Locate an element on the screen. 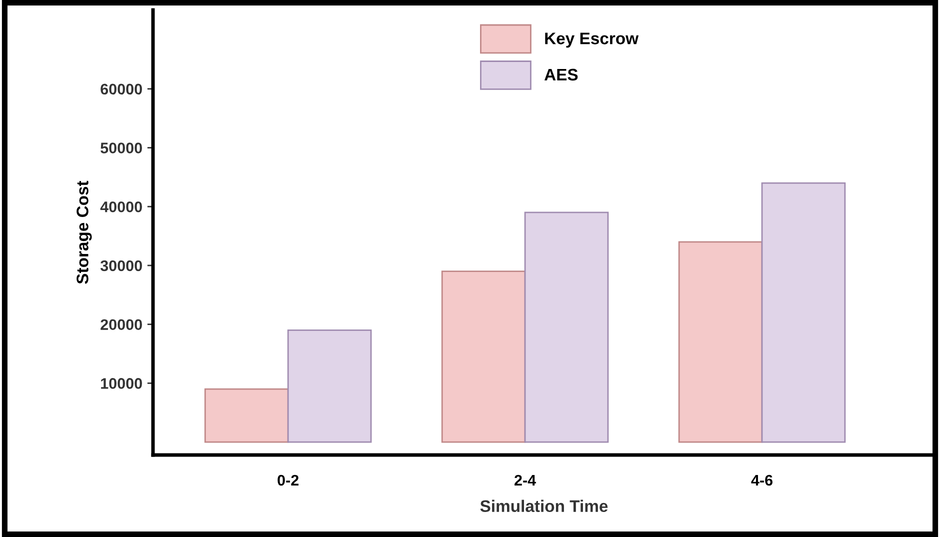  y-axis-title: Storage Cost is located at coordinates (84, 232).